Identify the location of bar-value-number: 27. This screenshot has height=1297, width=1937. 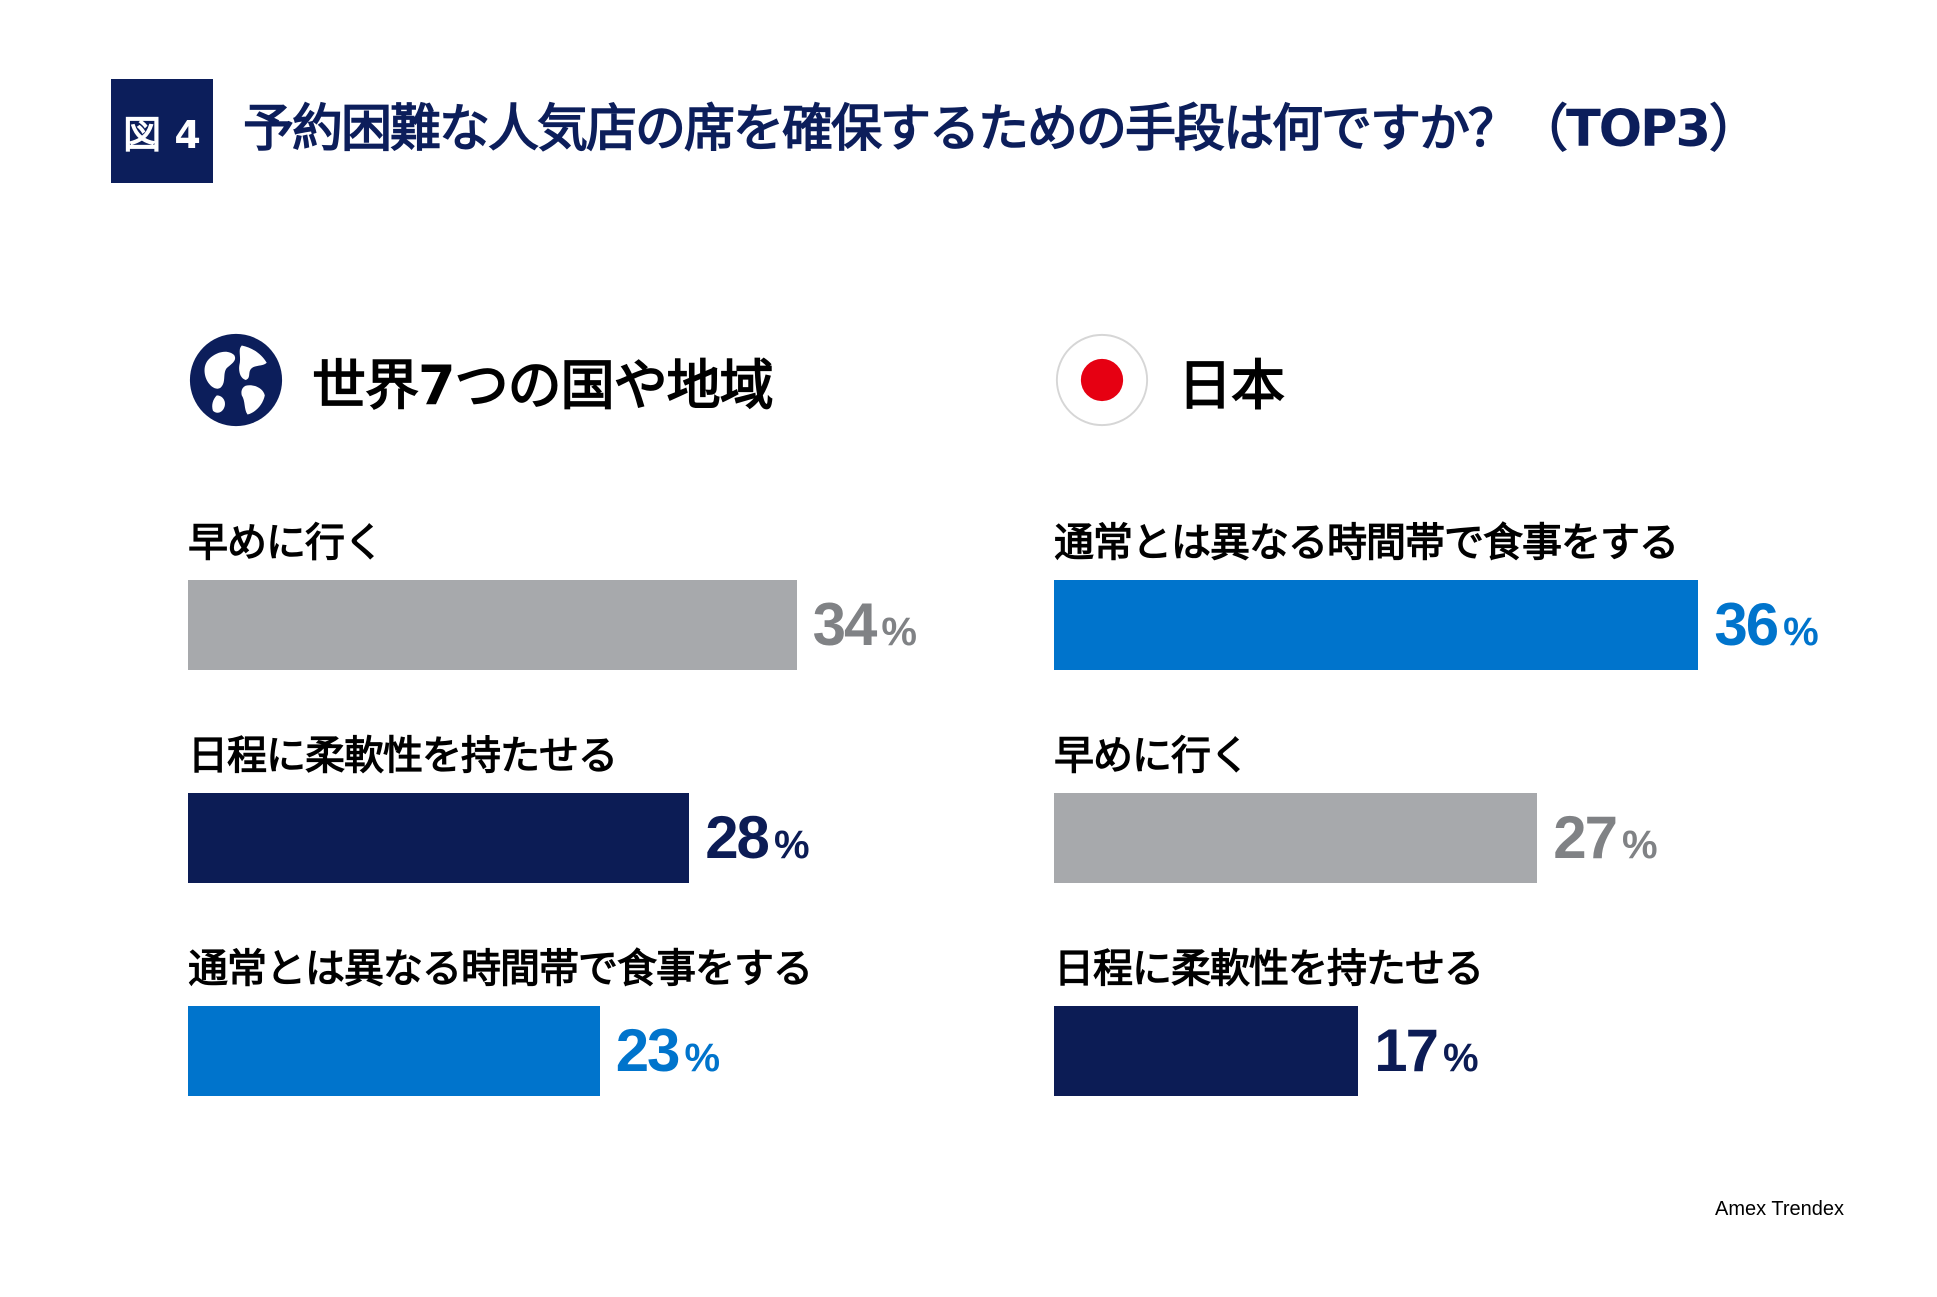
(1585, 837).